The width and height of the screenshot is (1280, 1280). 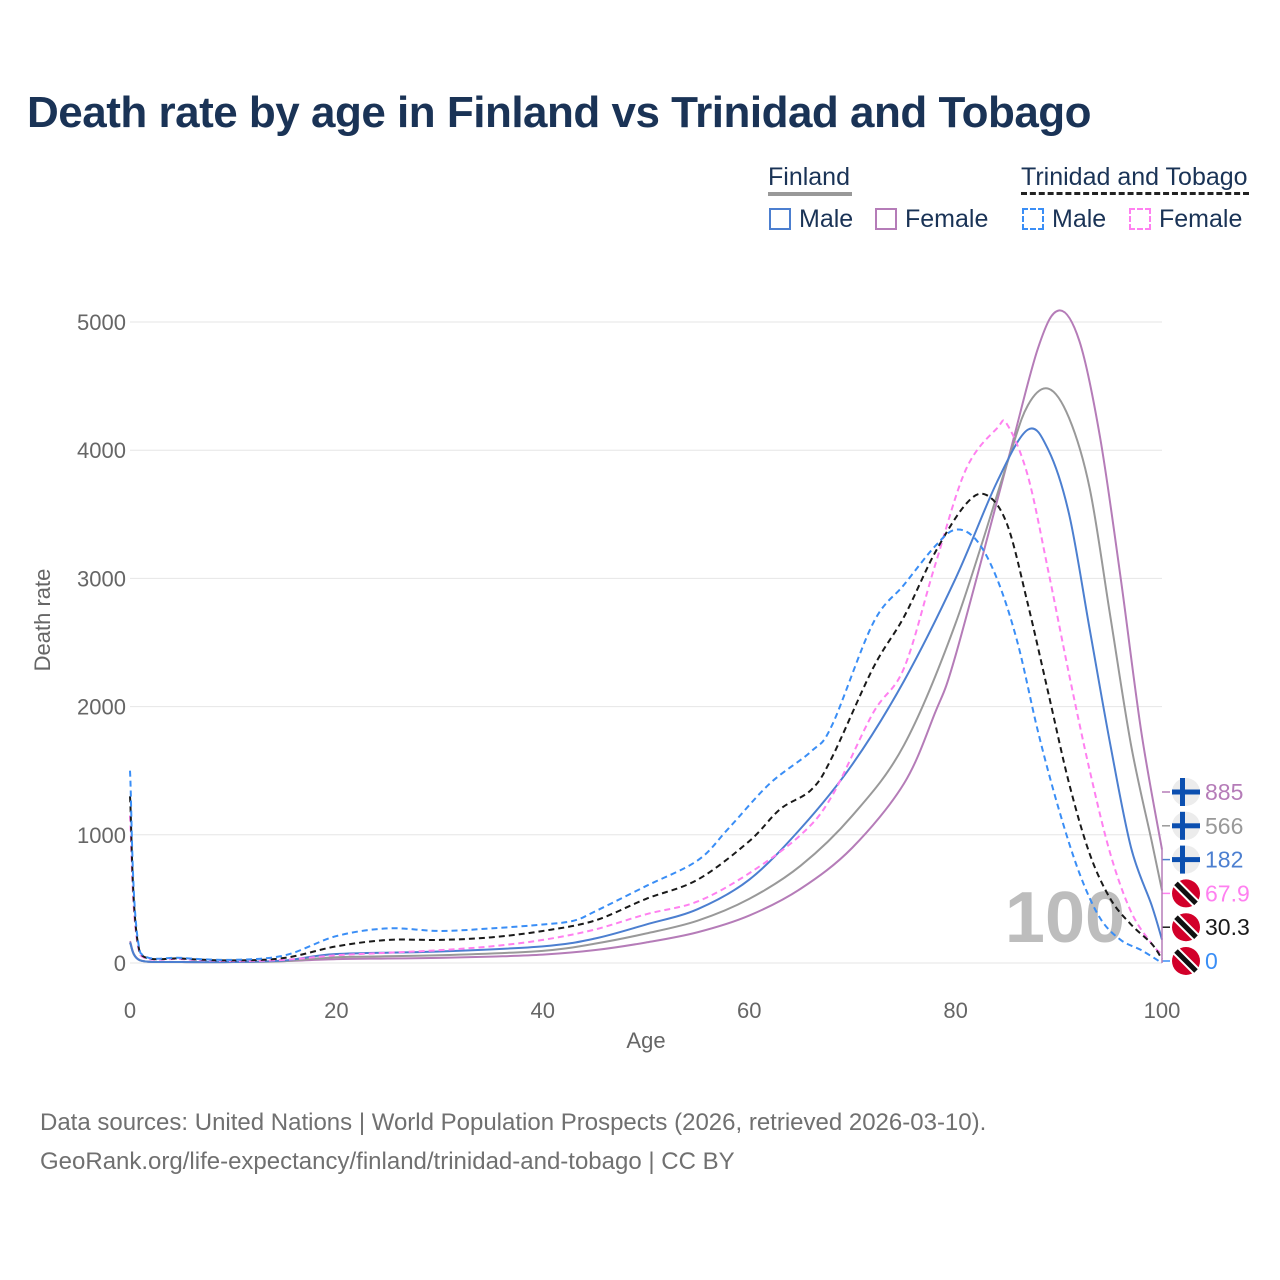 What do you see at coordinates (1065, 918) in the screenshot?
I see `age-highlight-label: 100` at bounding box center [1065, 918].